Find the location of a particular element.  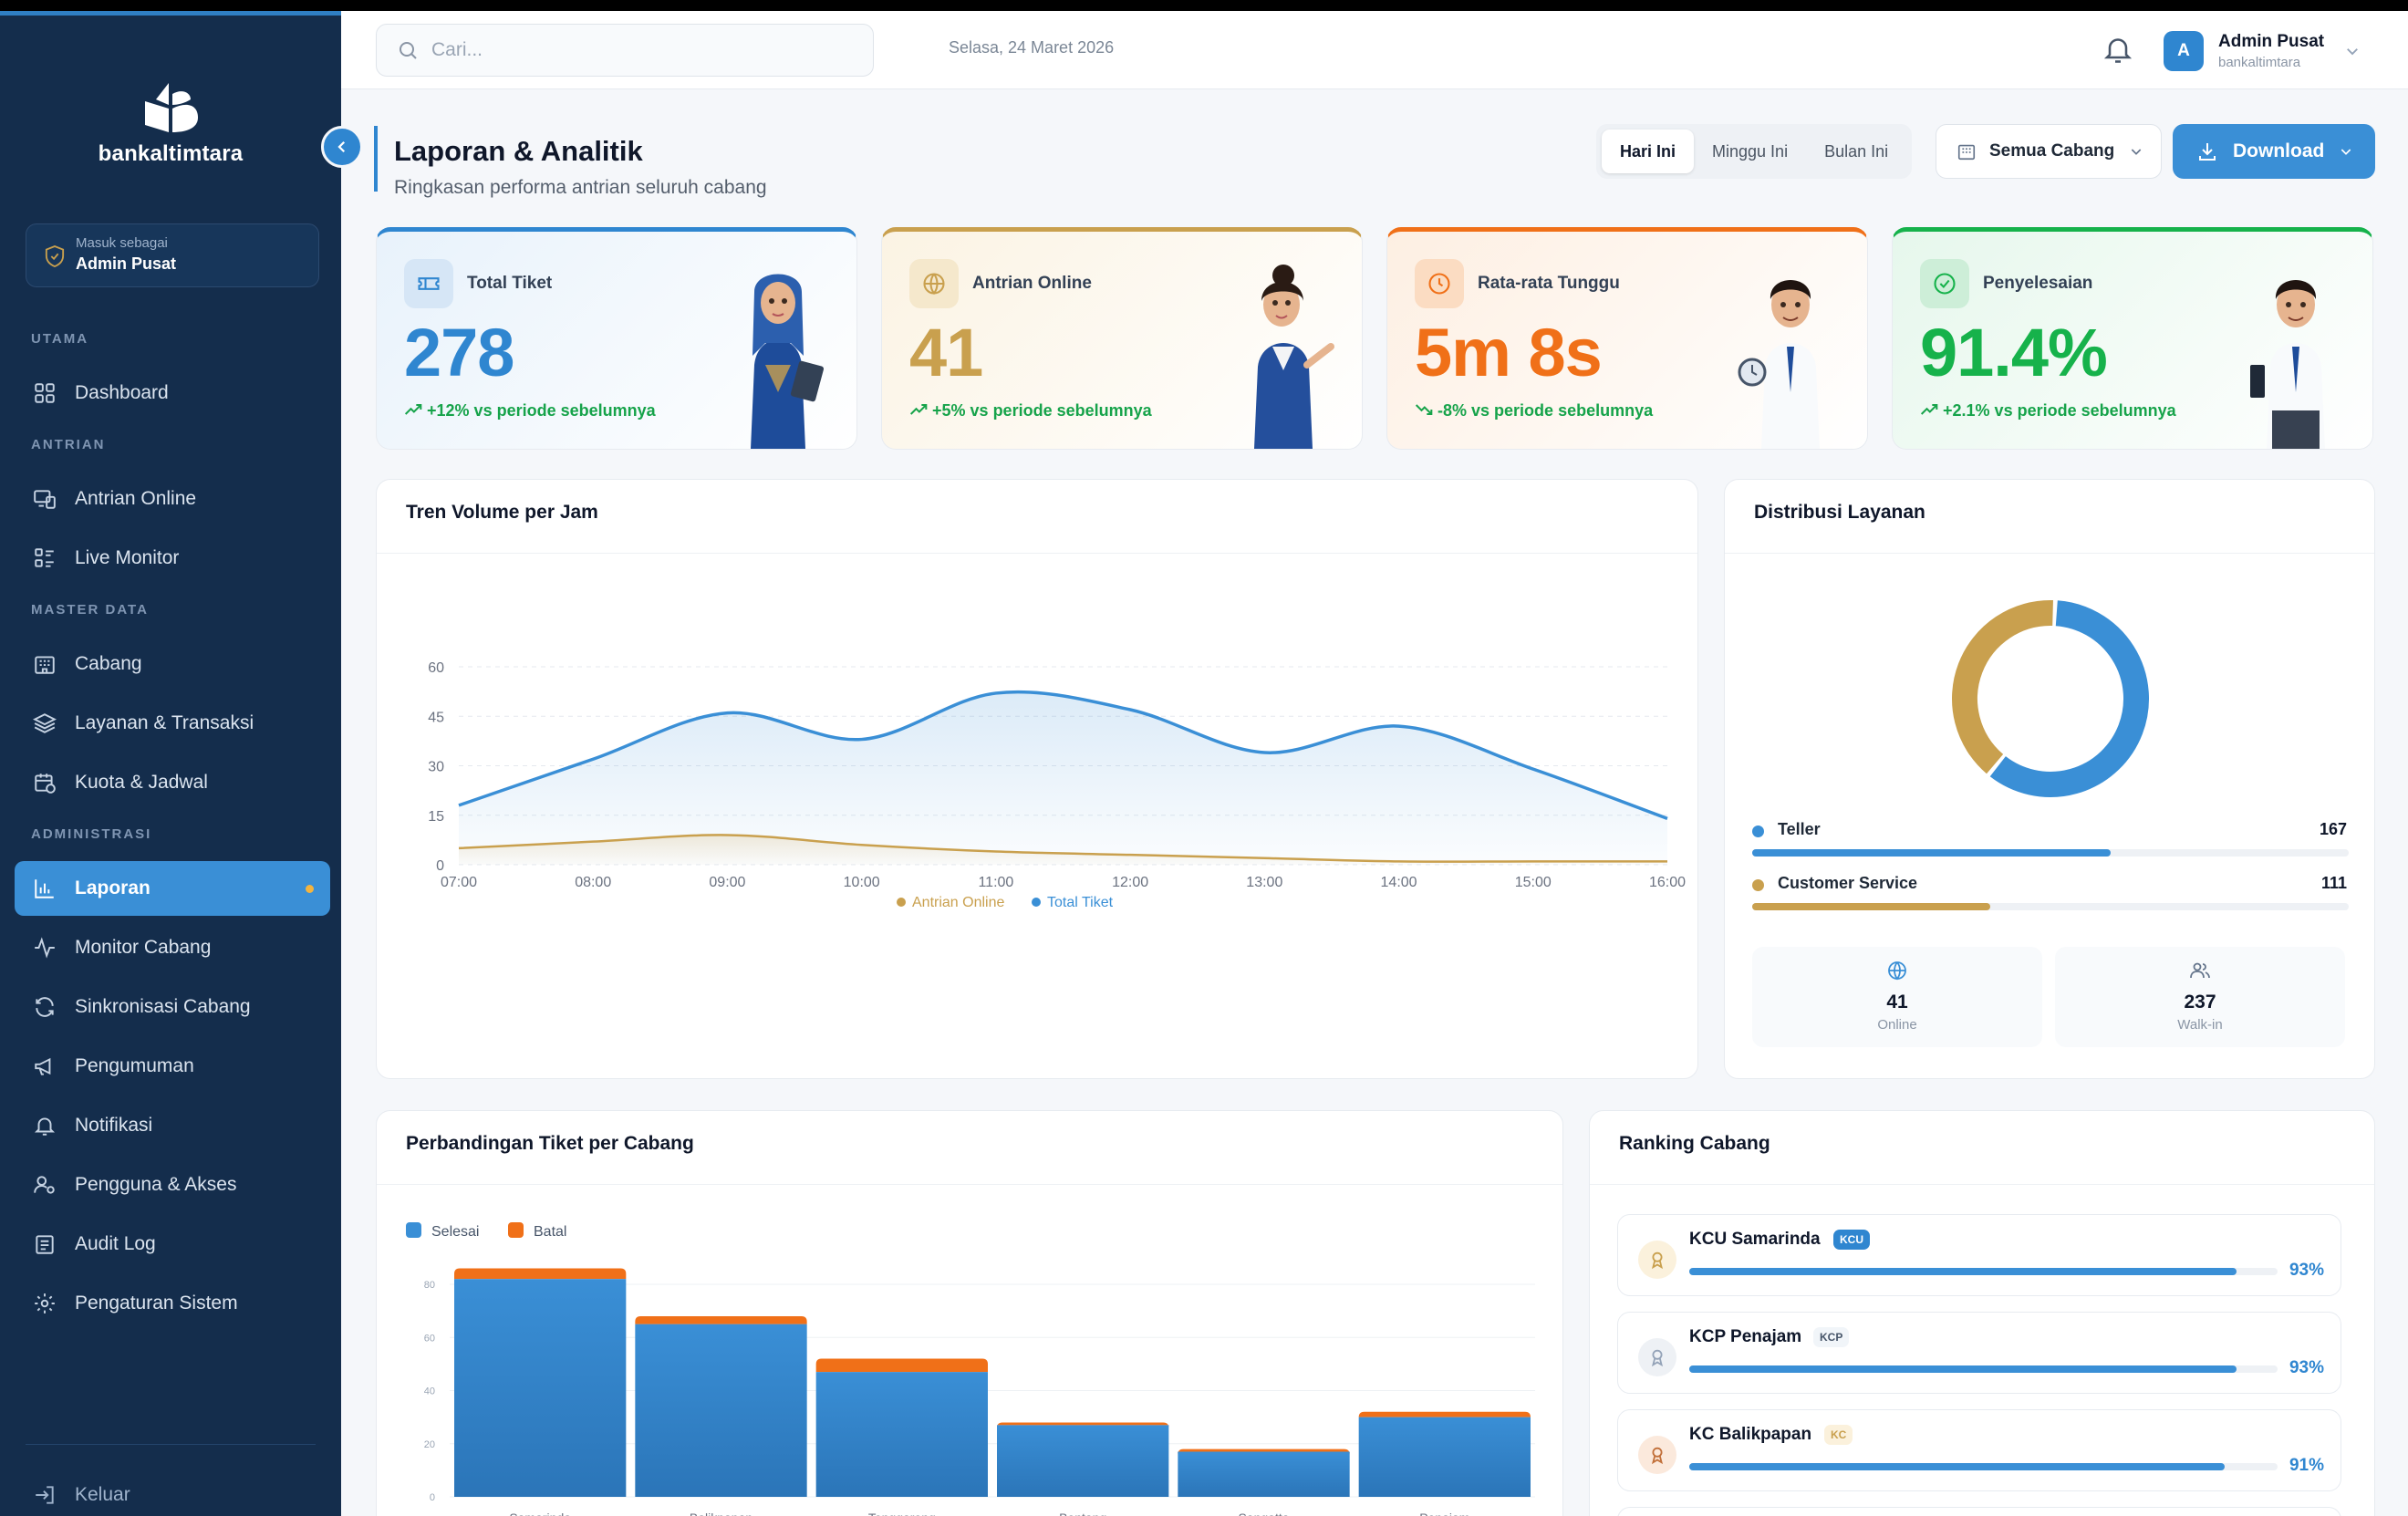

kpi-label: Total Tiket is located at coordinates (510, 283).